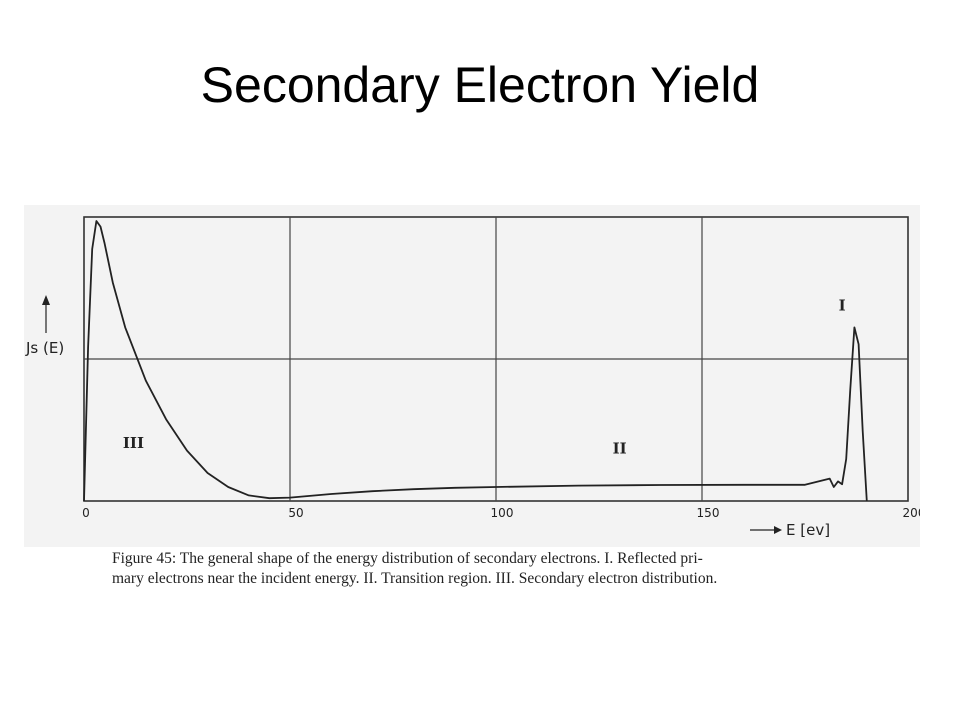 The image size is (960, 720). What do you see at coordinates (86, 513) in the screenshot?
I see `x-tick-label-0: 0` at bounding box center [86, 513].